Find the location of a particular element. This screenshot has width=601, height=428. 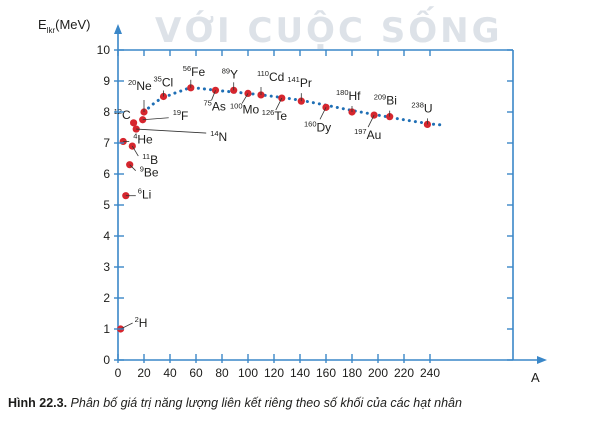

mass-number: 6 is located at coordinates (140, 191).